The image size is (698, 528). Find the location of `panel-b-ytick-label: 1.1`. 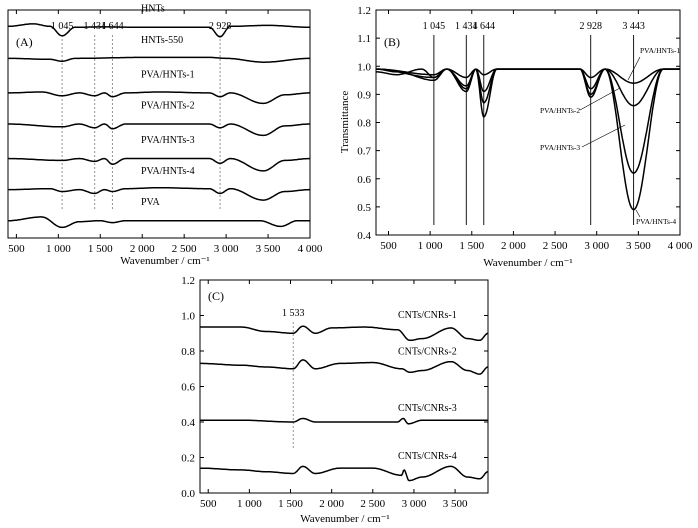

panel-b-ytick-label: 1.1 is located at coordinates (364, 39).